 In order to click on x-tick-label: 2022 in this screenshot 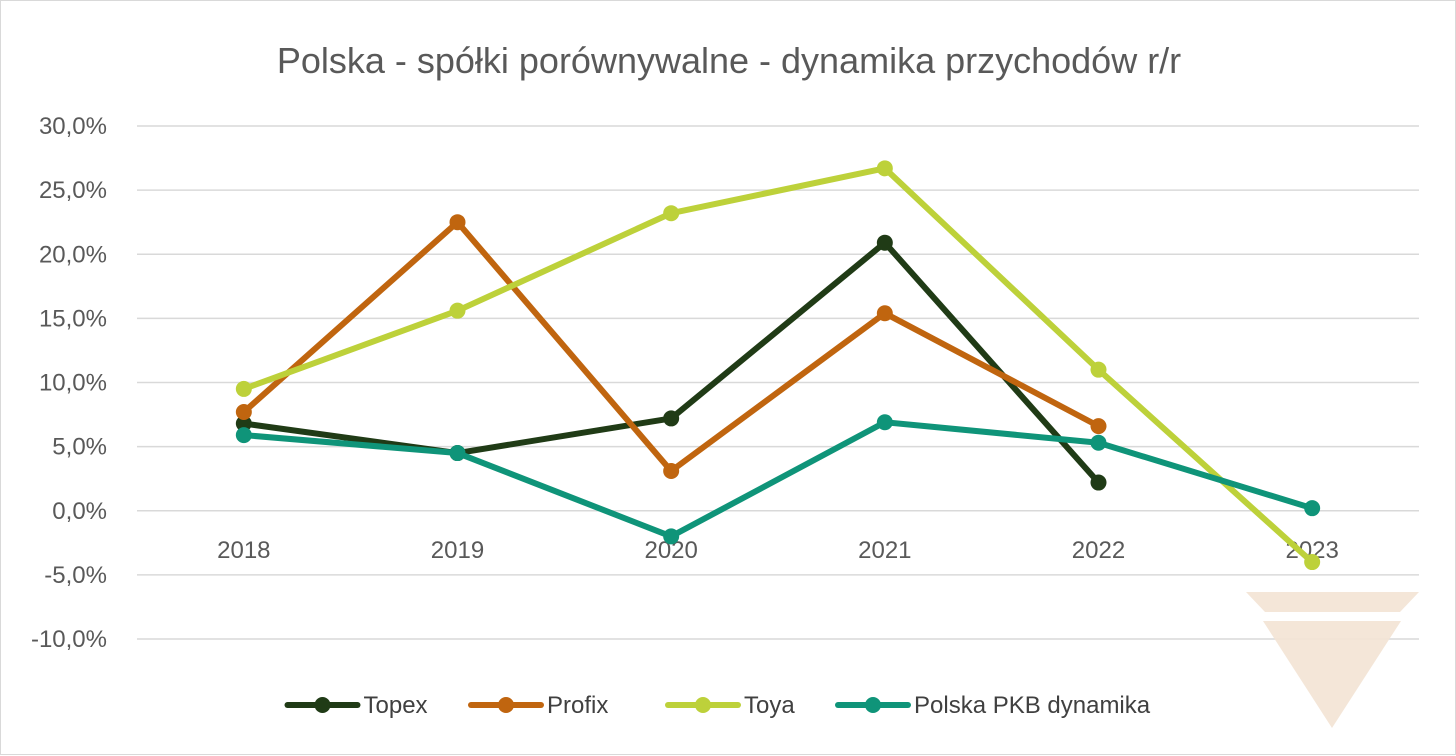, I will do `click(1098, 550)`.